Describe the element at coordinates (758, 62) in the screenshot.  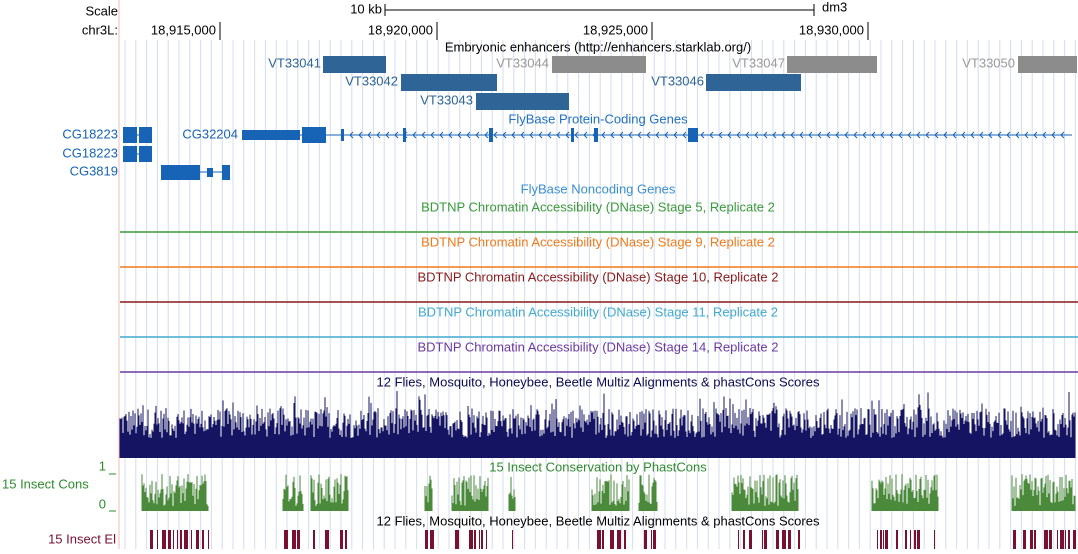
I see `enhancer-label: VT33047` at that location.